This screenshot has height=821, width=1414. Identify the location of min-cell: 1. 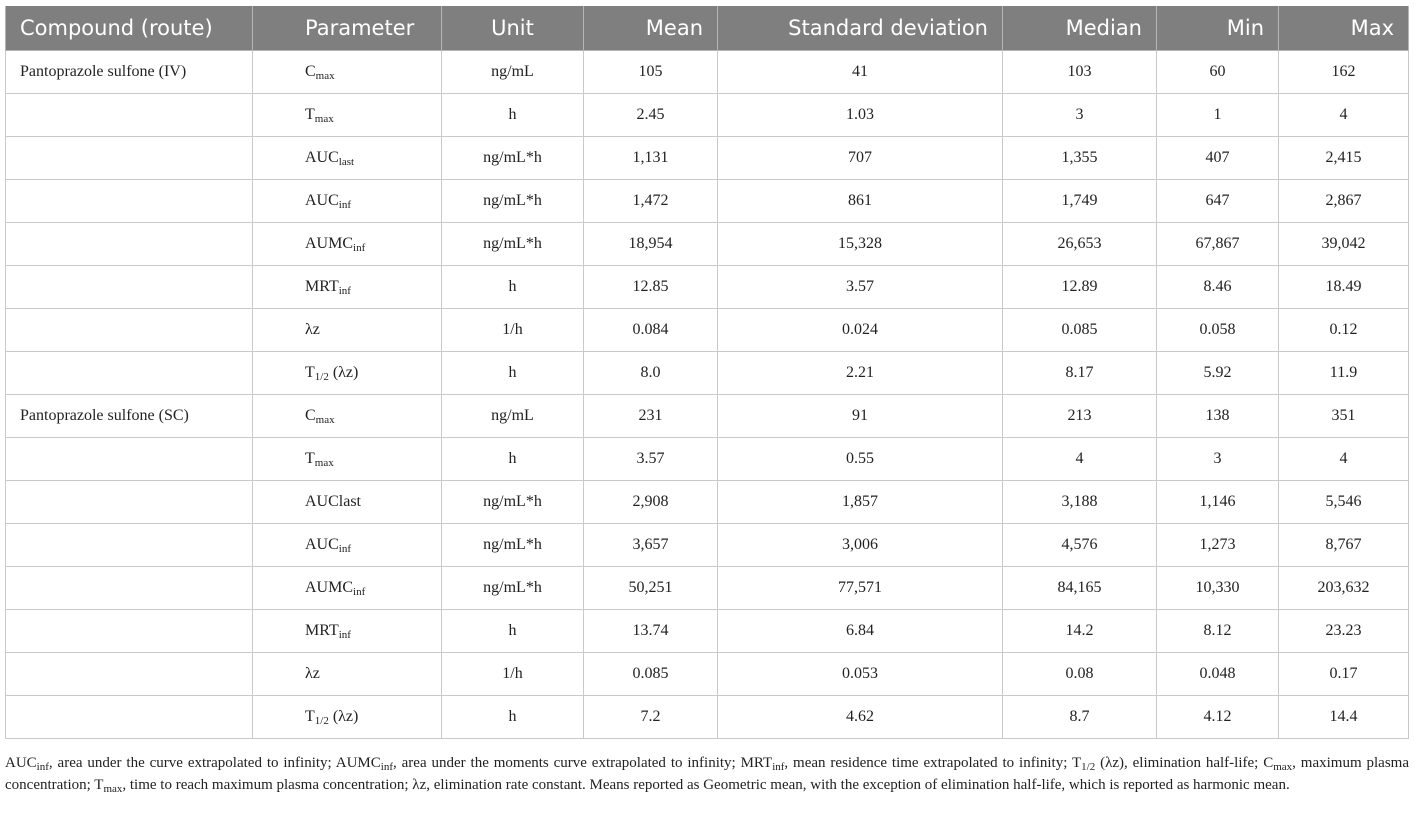
(1217, 115).